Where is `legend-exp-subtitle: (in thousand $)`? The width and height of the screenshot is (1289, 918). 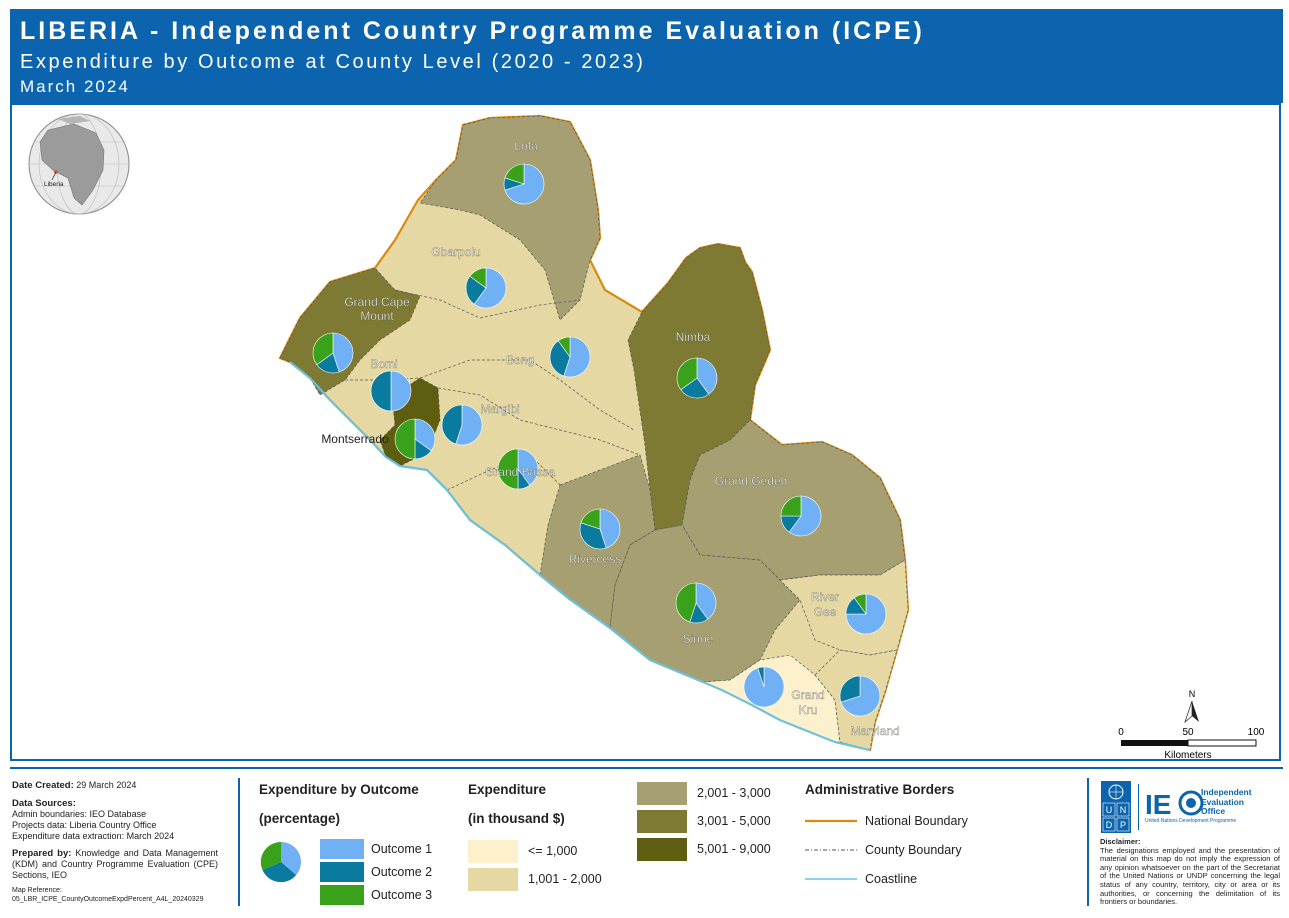 legend-exp-subtitle: (in thousand $) is located at coordinates (516, 818).